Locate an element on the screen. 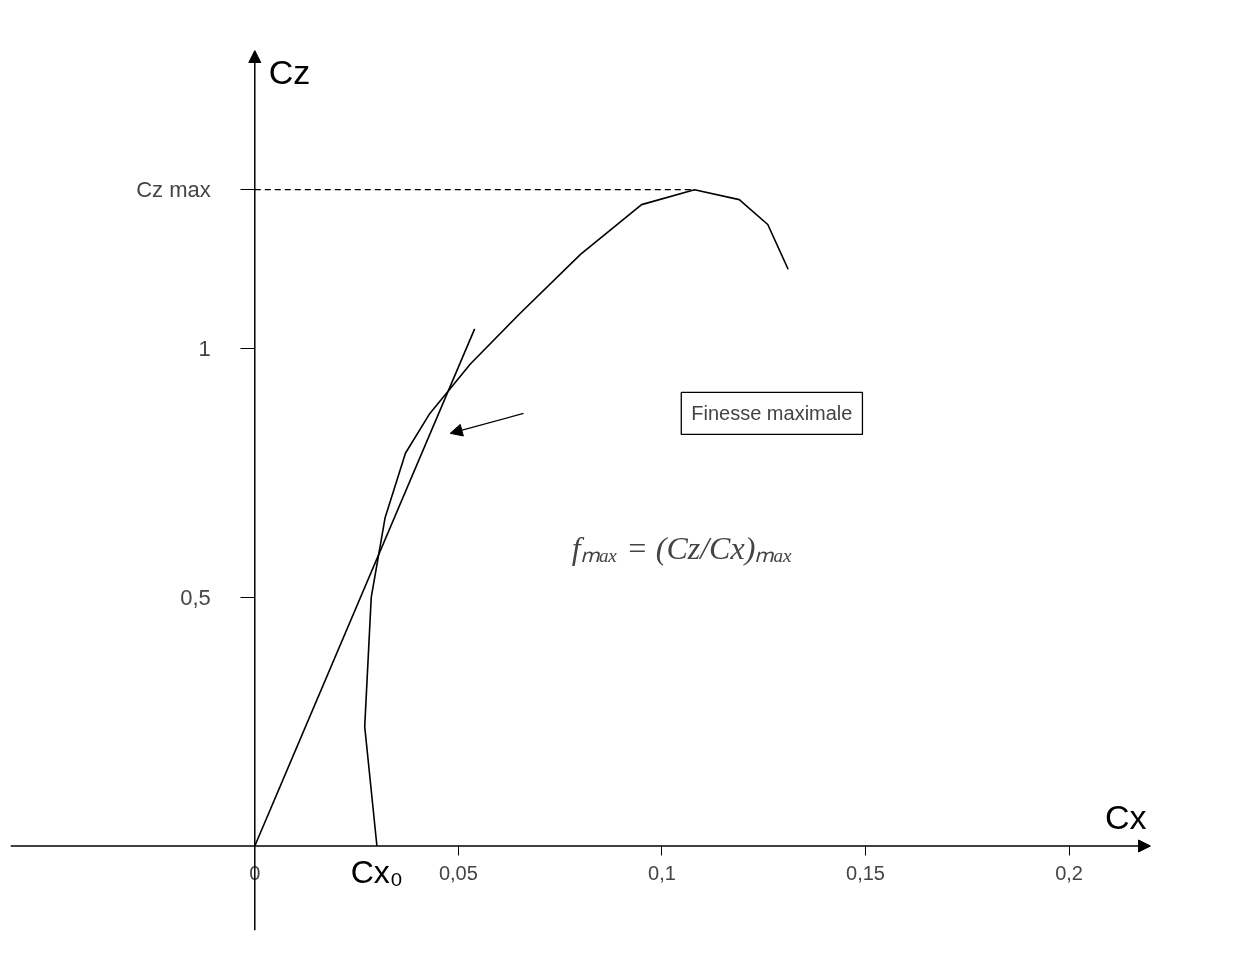  annotation: fₘₐₓ = (Cz/Cx)ₘₐₓ is located at coordinates (682, 547).